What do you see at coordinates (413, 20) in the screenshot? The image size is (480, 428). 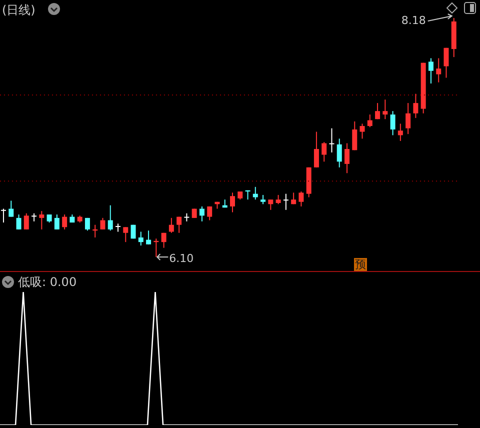 I see `annotation: 8.18` at bounding box center [413, 20].